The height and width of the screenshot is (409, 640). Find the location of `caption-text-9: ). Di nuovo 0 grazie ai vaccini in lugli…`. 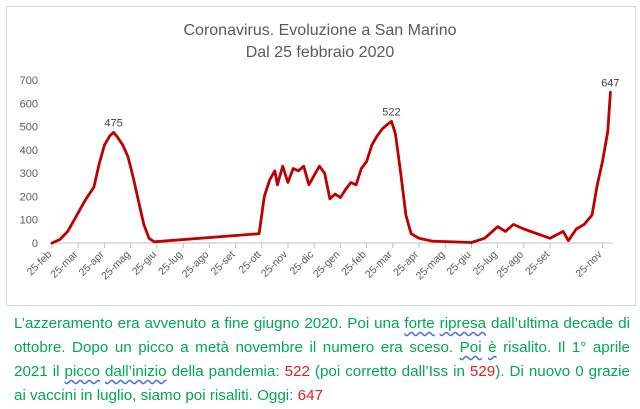

caption-text-9: ). Di nuovo 0 grazie ai vaccini in lugli… is located at coordinates (322, 383).